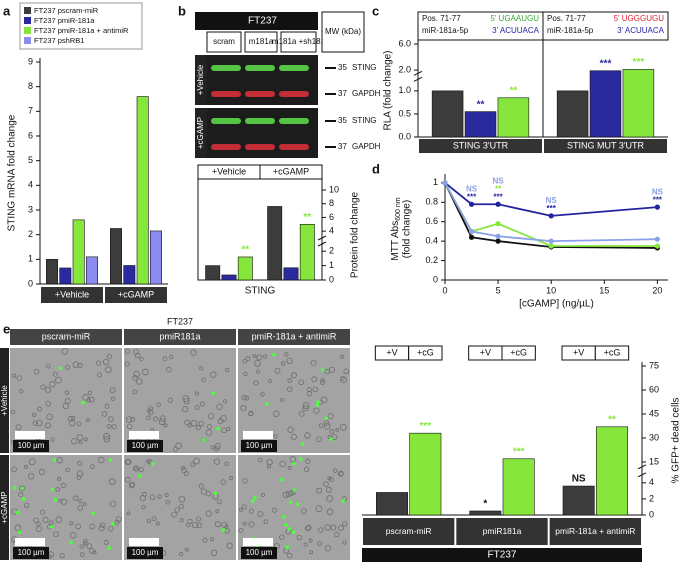 The width and height of the screenshot is (685, 564). Describe the element at coordinates (639, 62) in the screenshot. I see `significance: ***` at that location.